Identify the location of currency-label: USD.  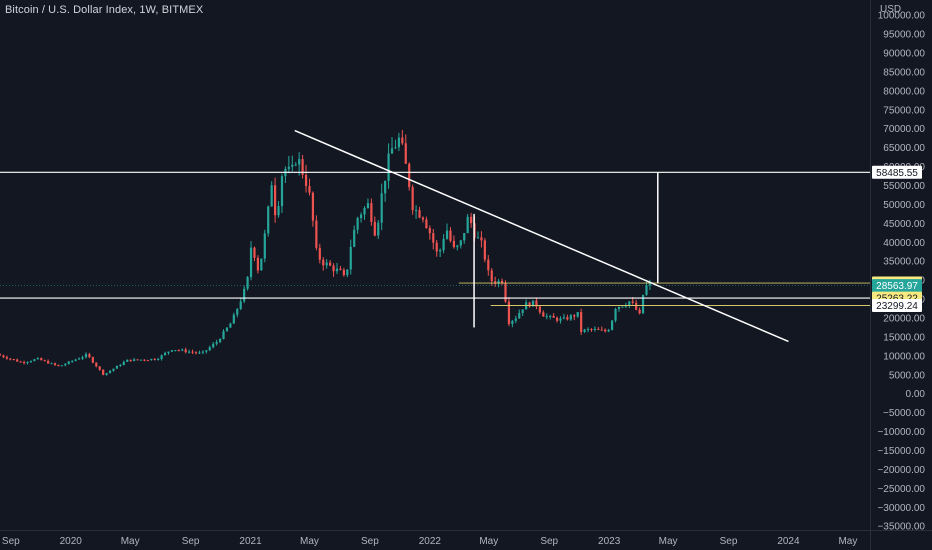
(890, 9).